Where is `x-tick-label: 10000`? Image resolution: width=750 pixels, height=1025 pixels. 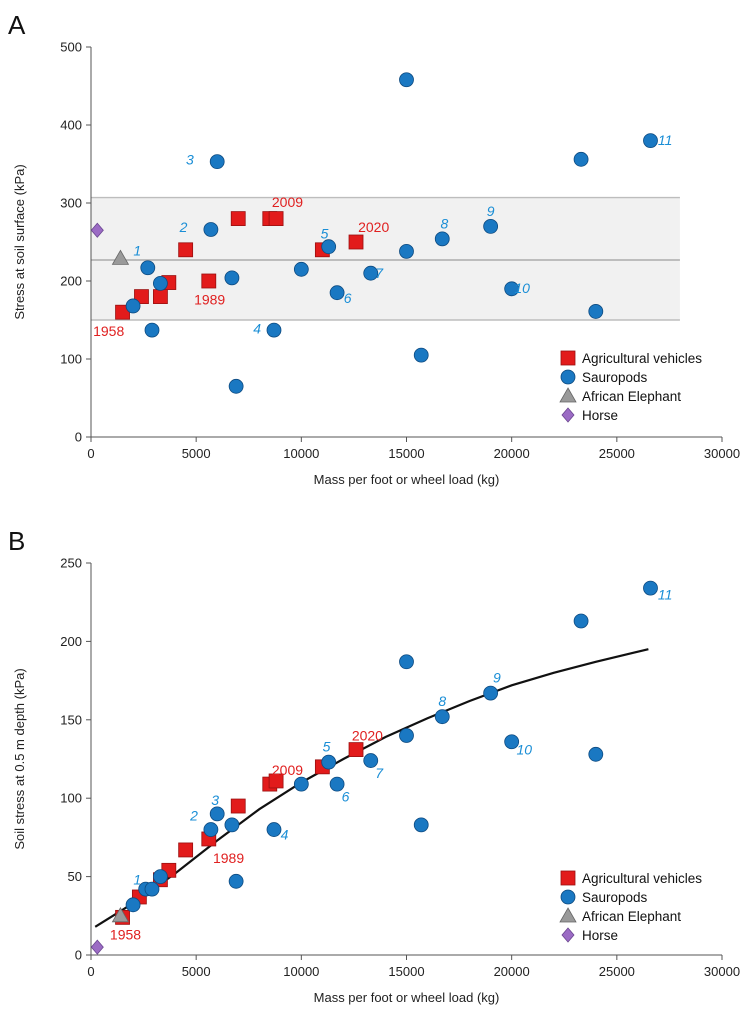 x-tick-label: 10000 is located at coordinates (301, 453).